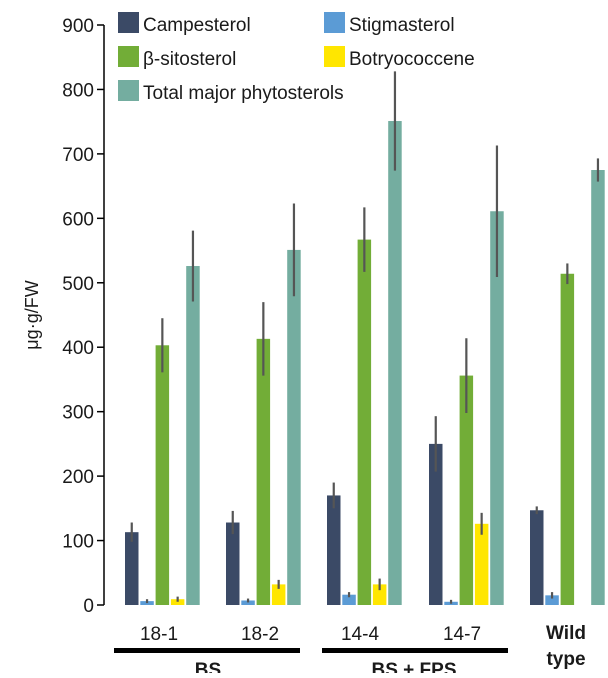  I want to click on legend-label-total-major-phytosterols: Total major phytosterols, so click(243, 93).